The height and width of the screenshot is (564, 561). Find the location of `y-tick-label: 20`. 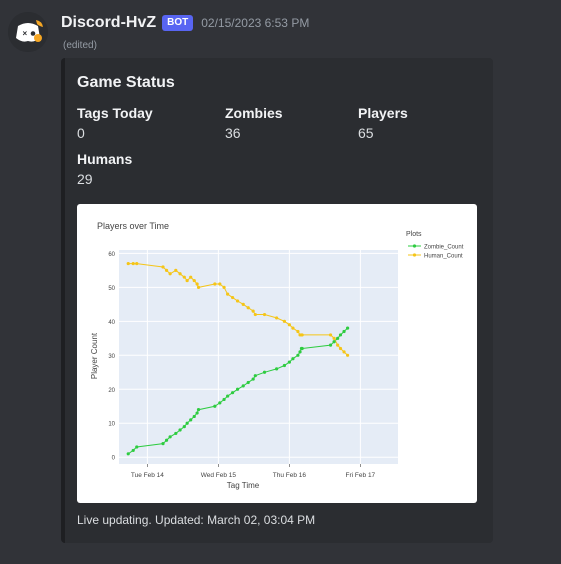

y-tick-label: 20 is located at coordinates (111, 391).